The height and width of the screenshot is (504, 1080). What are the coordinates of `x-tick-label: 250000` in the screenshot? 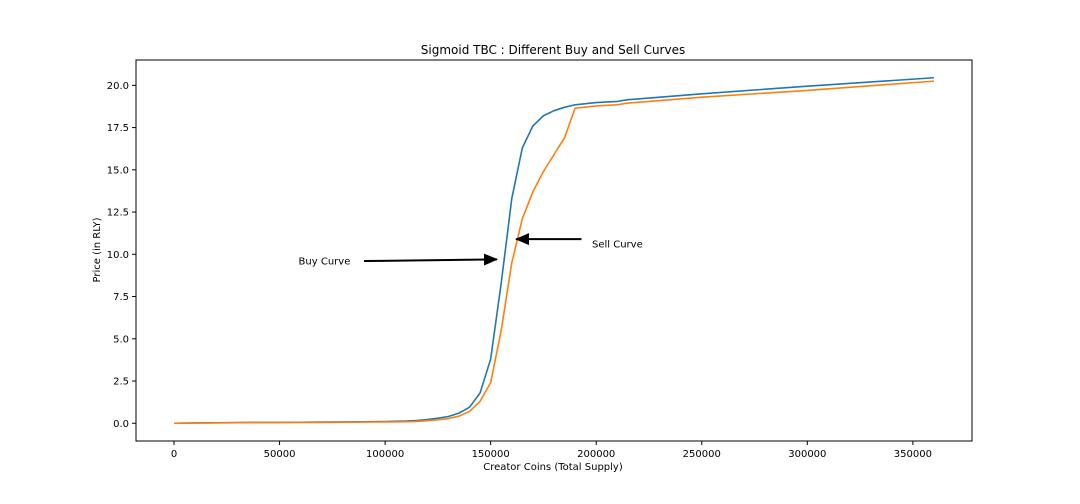 It's located at (702, 454).